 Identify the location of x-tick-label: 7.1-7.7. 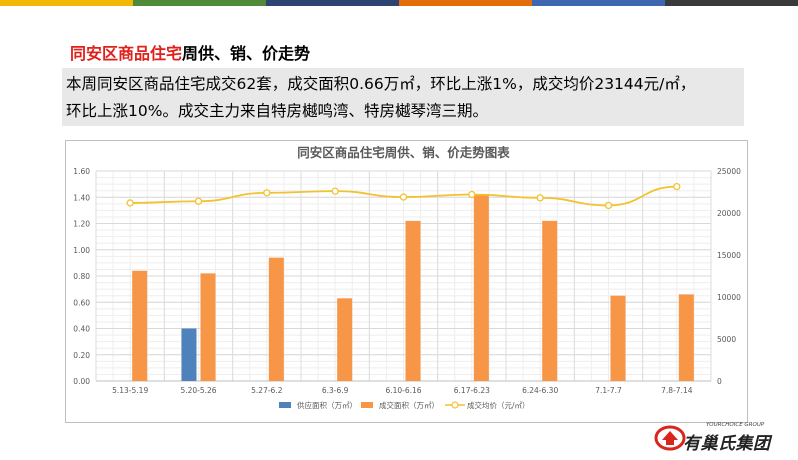
(608, 390).